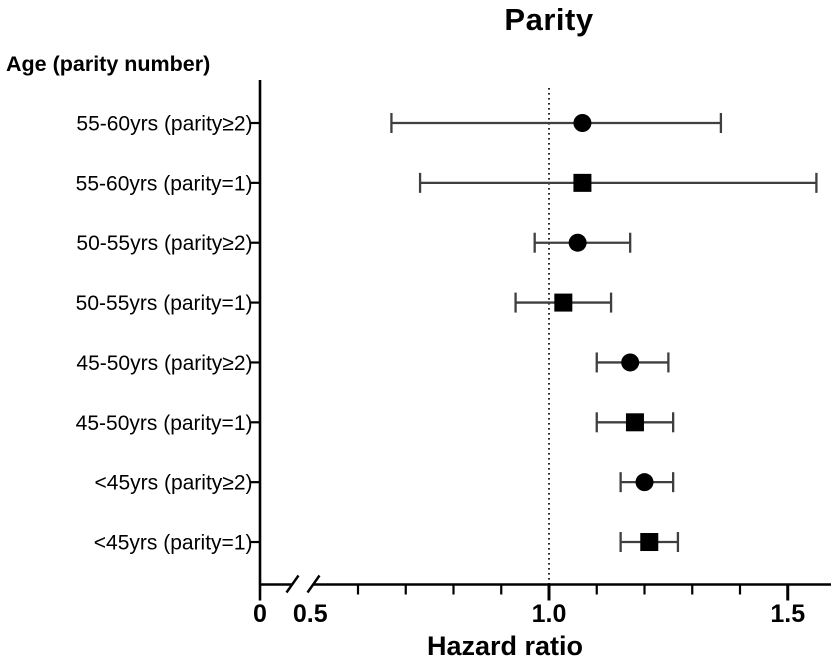 This screenshot has width=839, height=665. Describe the element at coordinates (164, 303) in the screenshot. I see `row-label: 50-55yrs (parity=1)` at that location.